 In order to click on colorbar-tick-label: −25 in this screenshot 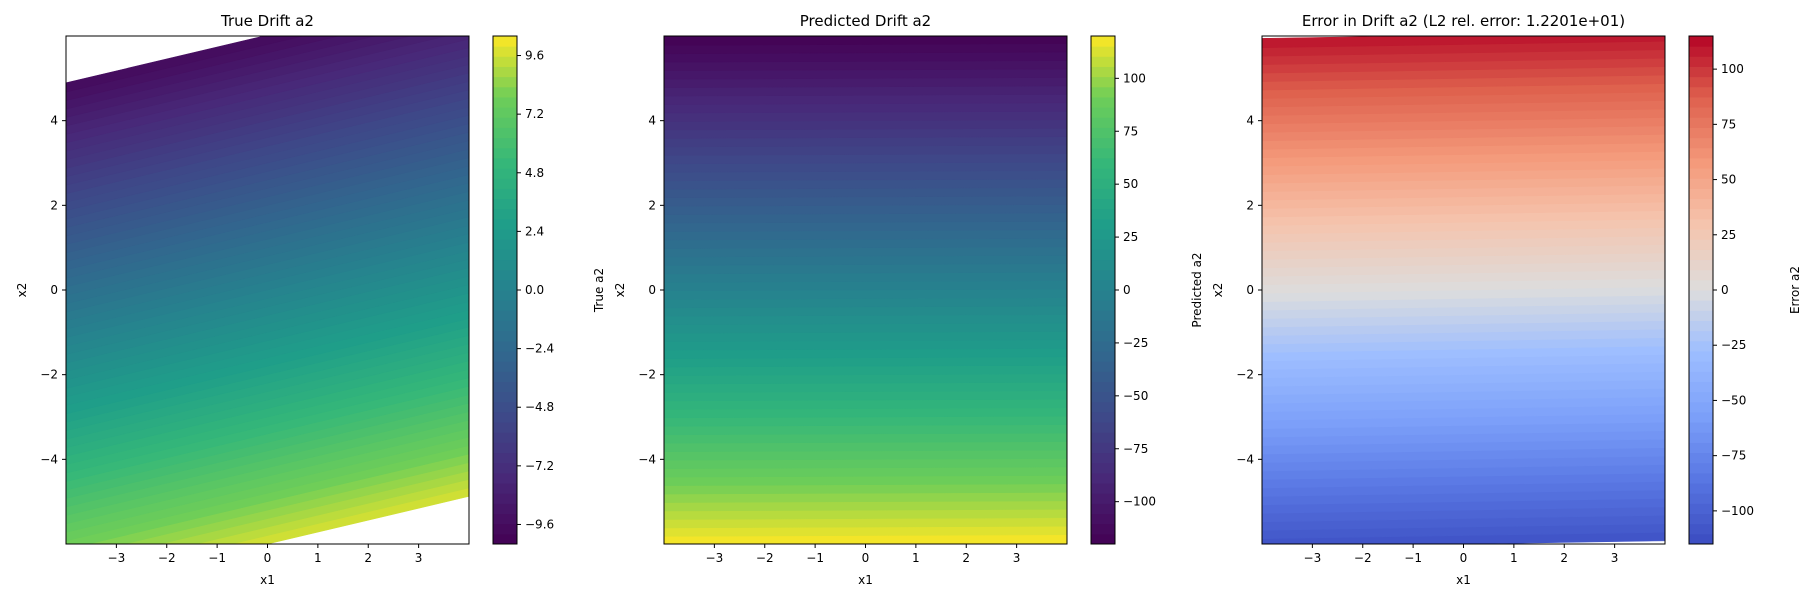, I will do `click(1135, 343)`.